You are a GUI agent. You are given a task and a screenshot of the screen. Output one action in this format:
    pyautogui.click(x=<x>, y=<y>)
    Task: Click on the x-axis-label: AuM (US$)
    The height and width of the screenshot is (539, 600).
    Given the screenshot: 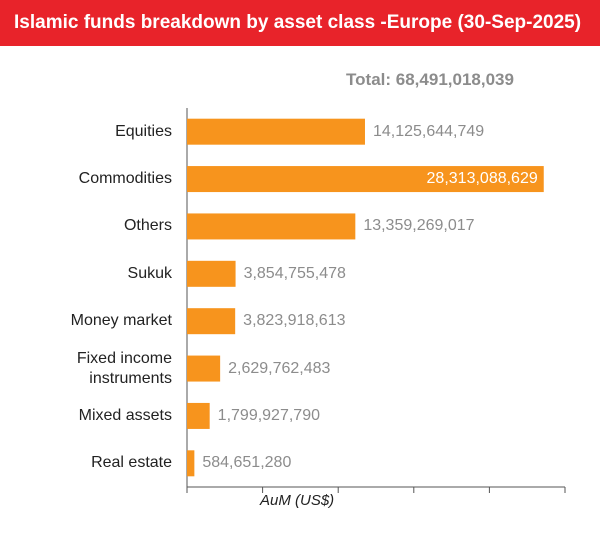 What is the action you would take?
    pyautogui.click(x=297, y=500)
    